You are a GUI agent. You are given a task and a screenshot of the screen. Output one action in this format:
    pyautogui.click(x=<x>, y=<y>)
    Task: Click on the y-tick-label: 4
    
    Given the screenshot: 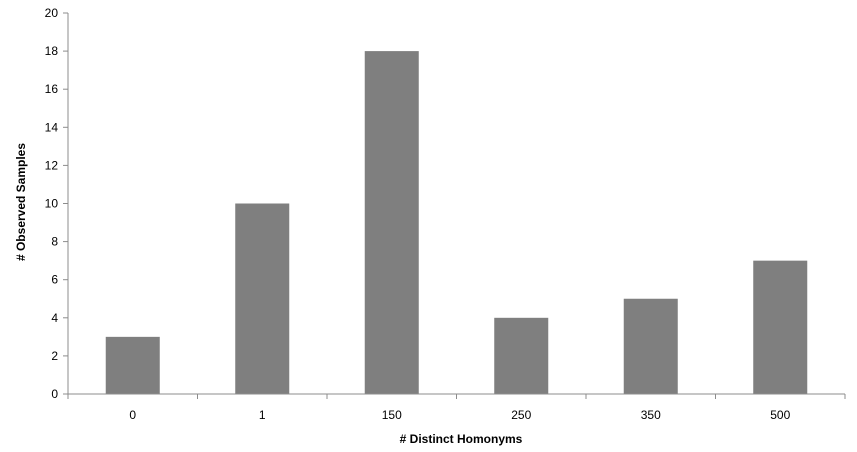 What is the action you would take?
    pyautogui.click(x=54, y=318)
    